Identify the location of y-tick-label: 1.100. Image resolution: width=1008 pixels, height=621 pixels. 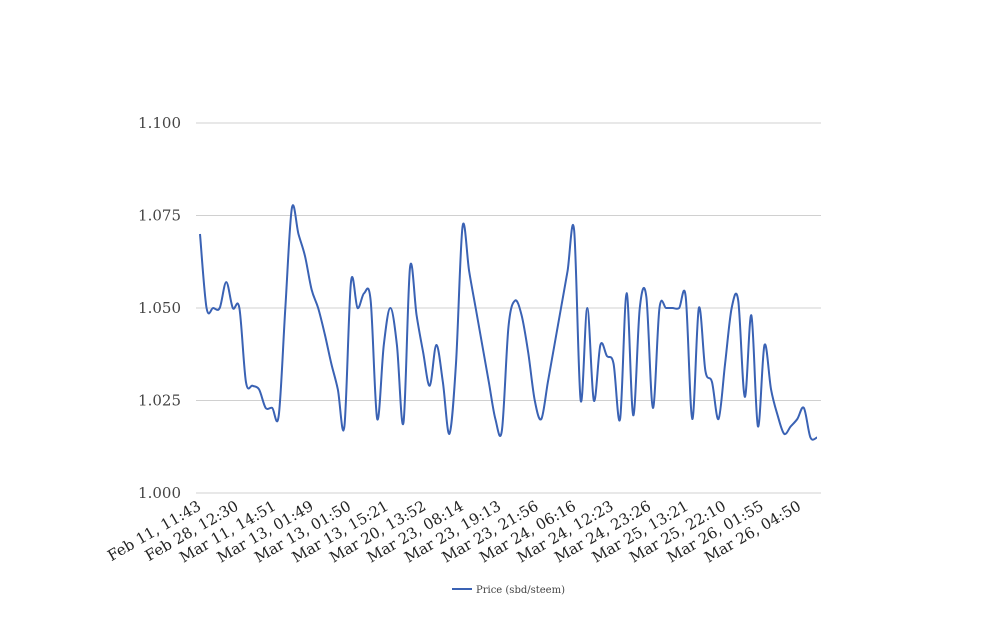
(159, 123).